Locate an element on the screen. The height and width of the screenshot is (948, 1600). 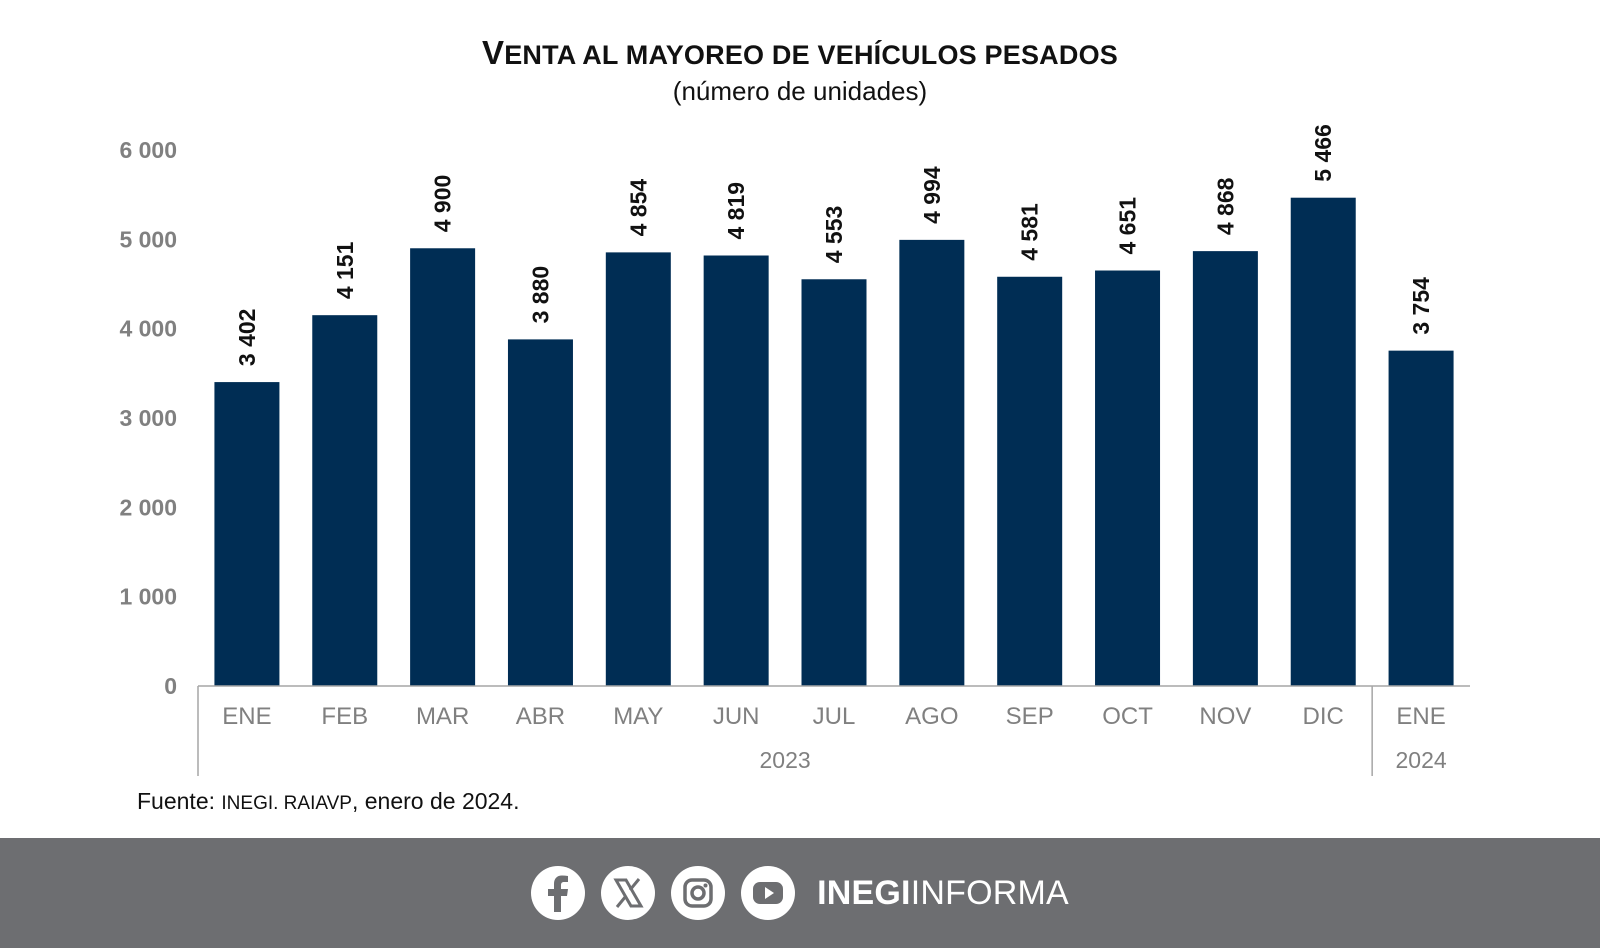
x-tick-label: OCT is located at coordinates (1127, 716).